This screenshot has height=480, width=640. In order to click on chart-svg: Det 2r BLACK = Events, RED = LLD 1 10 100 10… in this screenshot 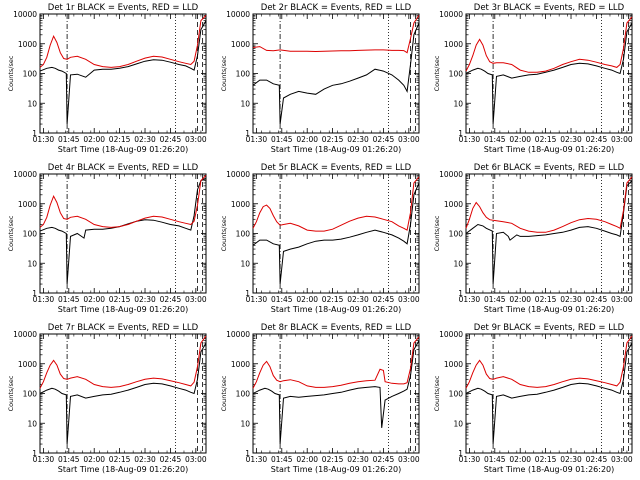, I will do `click(320, 78)`.